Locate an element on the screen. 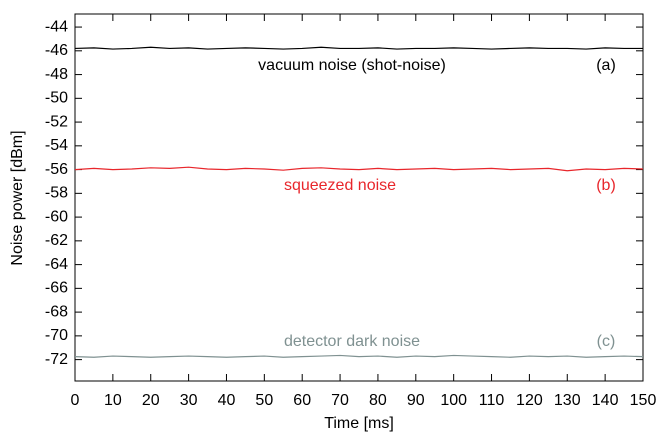 The image size is (660, 437). y-tick-label: -64 is located at coordinates (56, 264).